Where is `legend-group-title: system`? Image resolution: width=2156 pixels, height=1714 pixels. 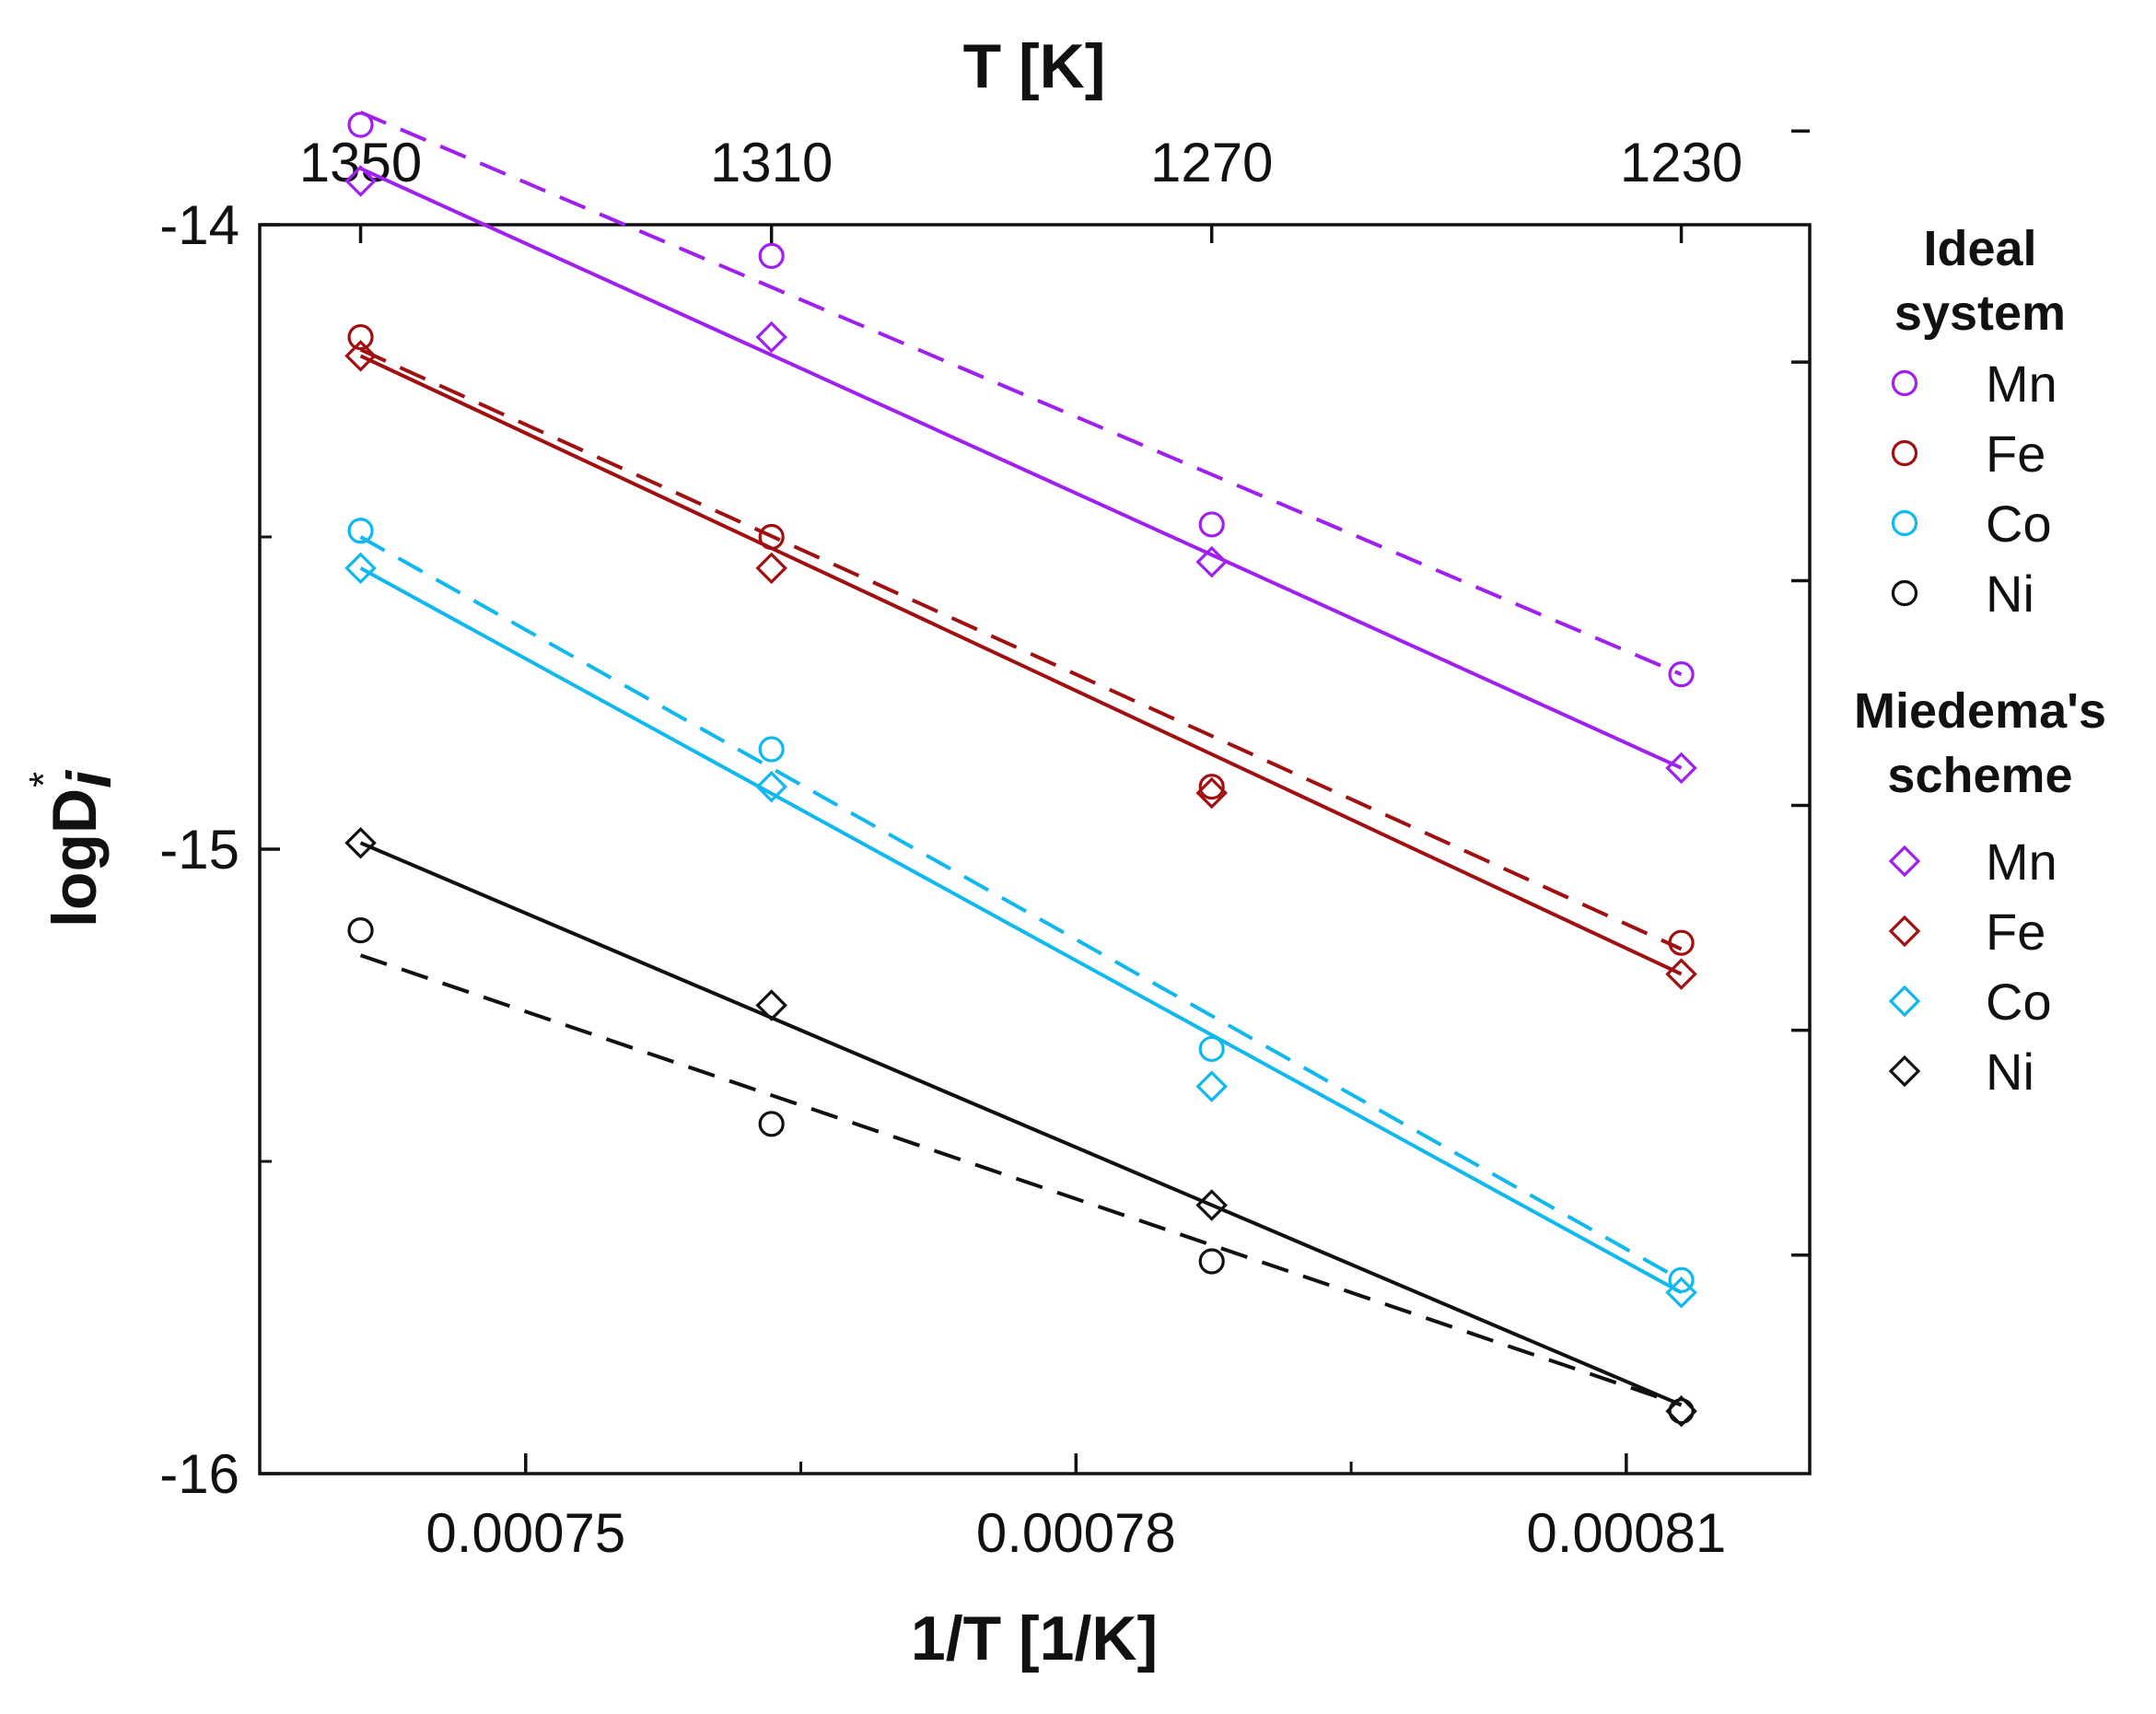
legend-group-title: system is located at coordinates (1980, 313).